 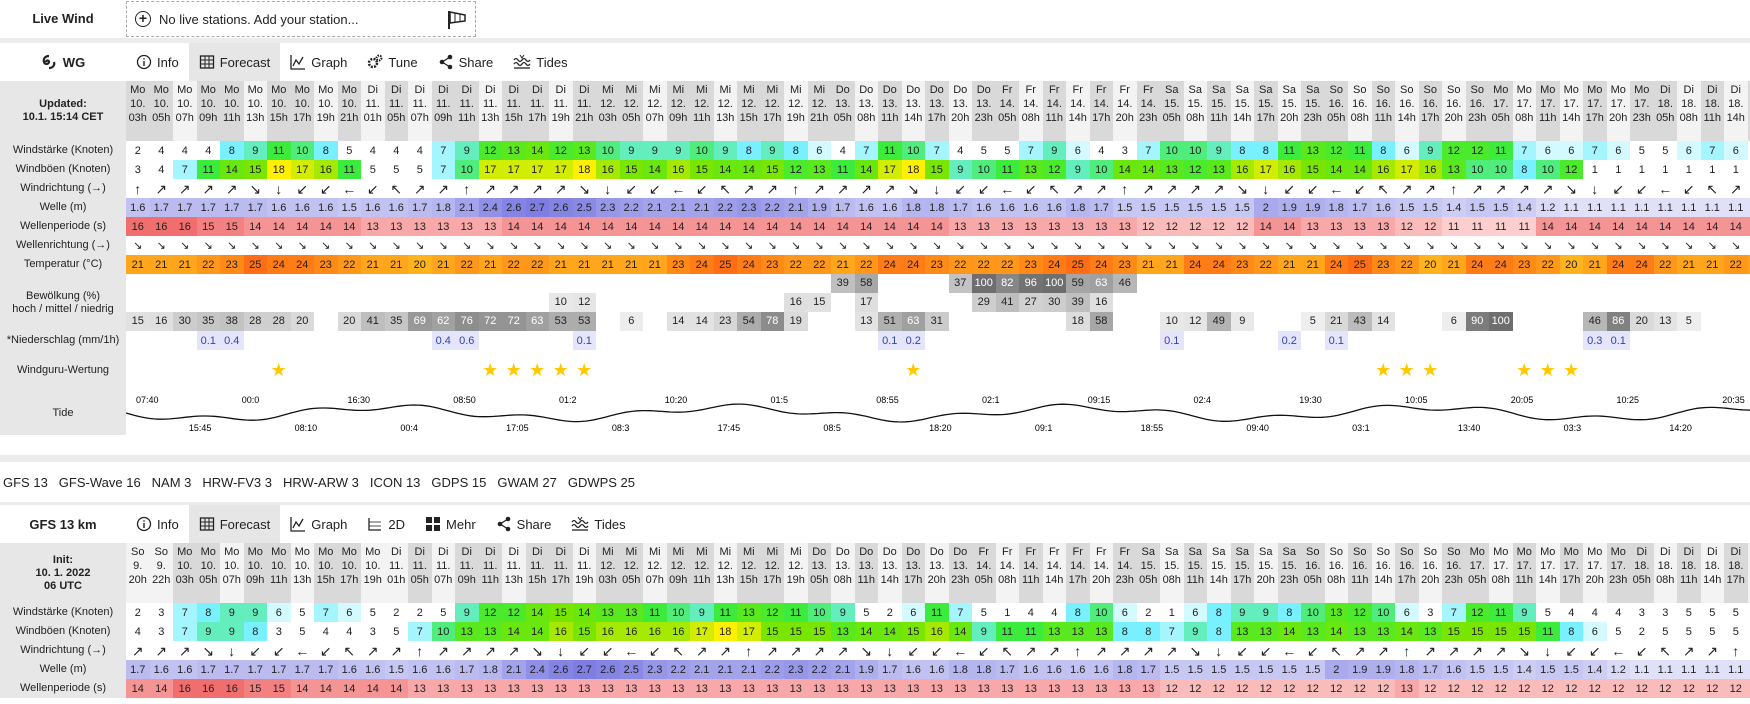 What do you see at coordinates (99, 482) in the screenshot?
I see `model-link: GFS-Wave 16` at bounding box center [99, 482].